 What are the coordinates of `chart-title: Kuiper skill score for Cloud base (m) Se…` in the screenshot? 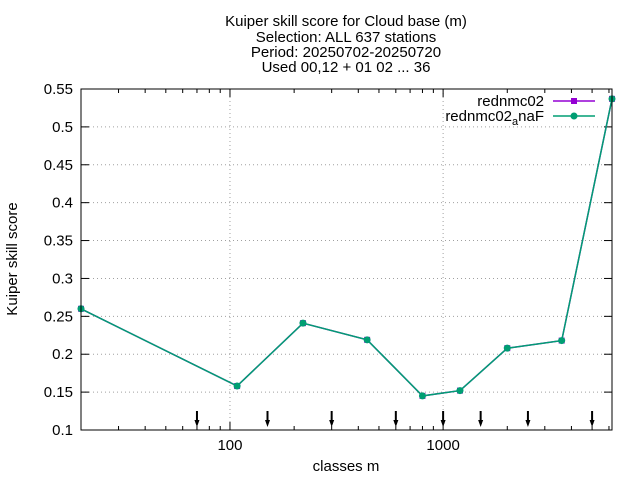 It's located at (346, 44).